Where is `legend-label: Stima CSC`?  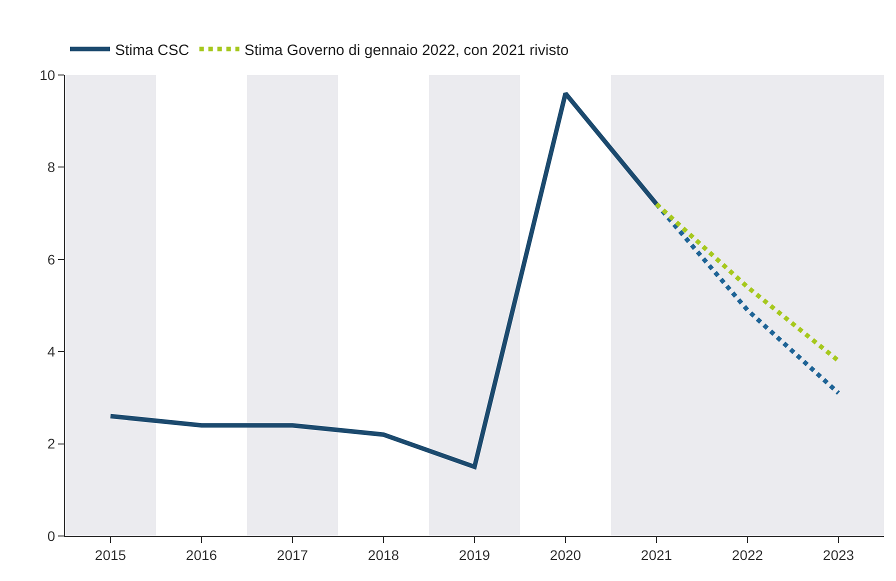 legend-label: Stima CSC is located at coordinates (152, 50).